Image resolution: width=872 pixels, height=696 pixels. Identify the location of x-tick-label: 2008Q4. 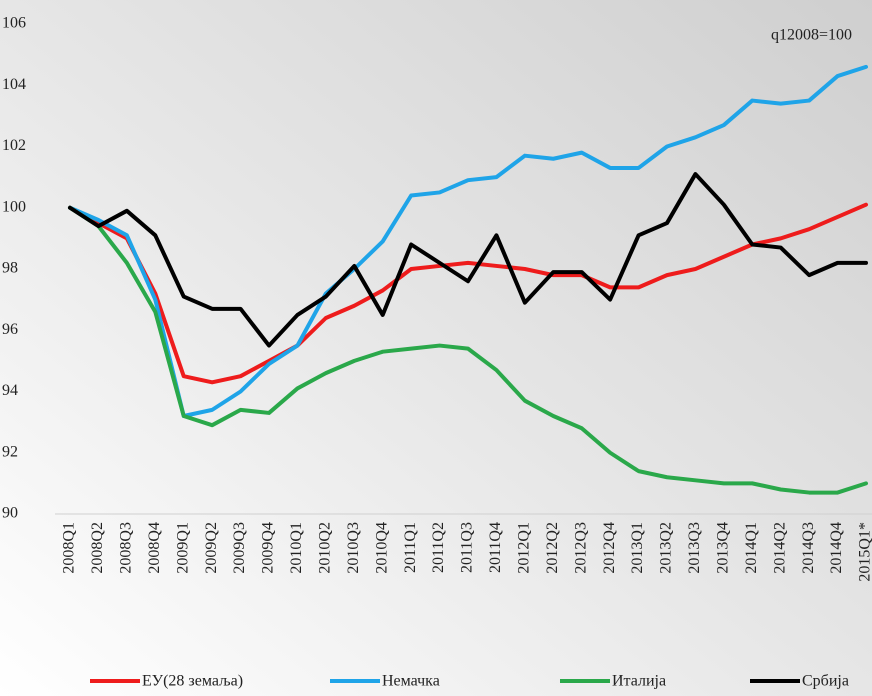
(154, 548).